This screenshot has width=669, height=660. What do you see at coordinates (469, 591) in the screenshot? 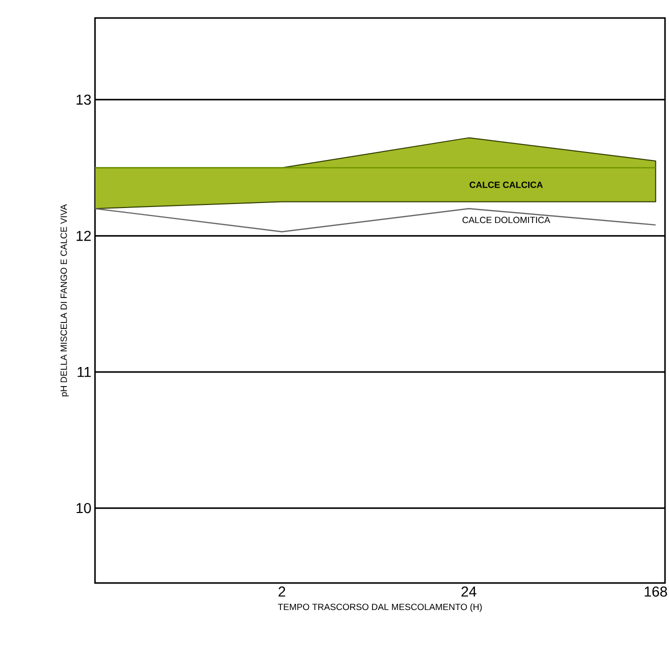
I see `x-tick-label: 24` at bounding box center [469, 591].